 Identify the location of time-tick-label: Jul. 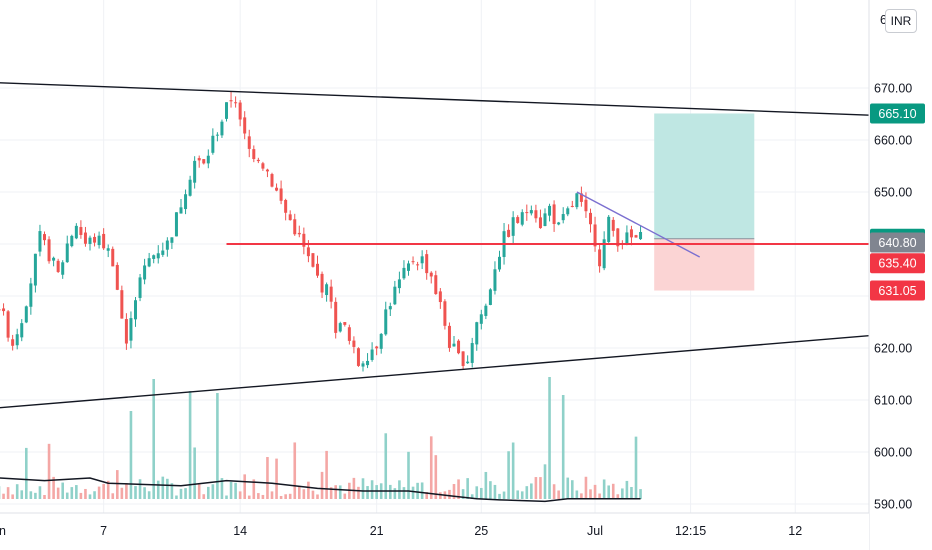
(595, 531).